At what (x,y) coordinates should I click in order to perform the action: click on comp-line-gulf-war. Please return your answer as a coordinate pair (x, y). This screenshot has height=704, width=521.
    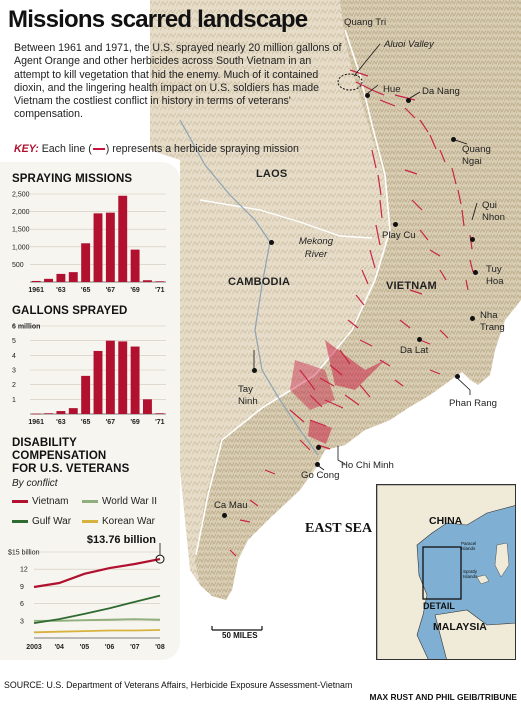
    Looking at the image, I should click on (97, 609).